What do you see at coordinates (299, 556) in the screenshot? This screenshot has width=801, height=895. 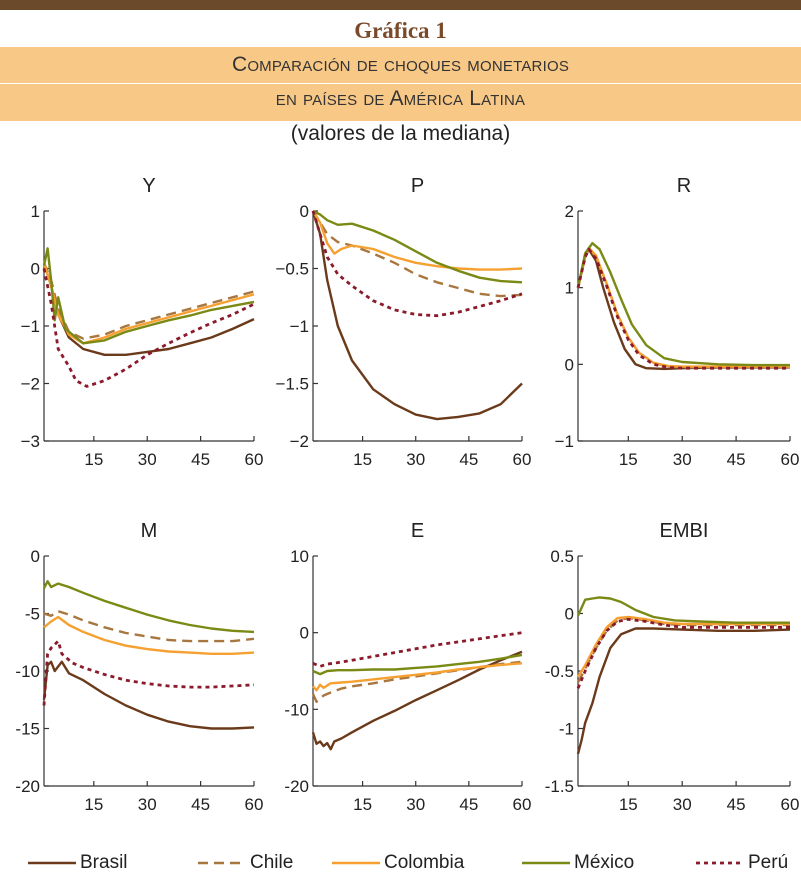 I see `y-tick-label: 10` at bounding box center [299, 556].